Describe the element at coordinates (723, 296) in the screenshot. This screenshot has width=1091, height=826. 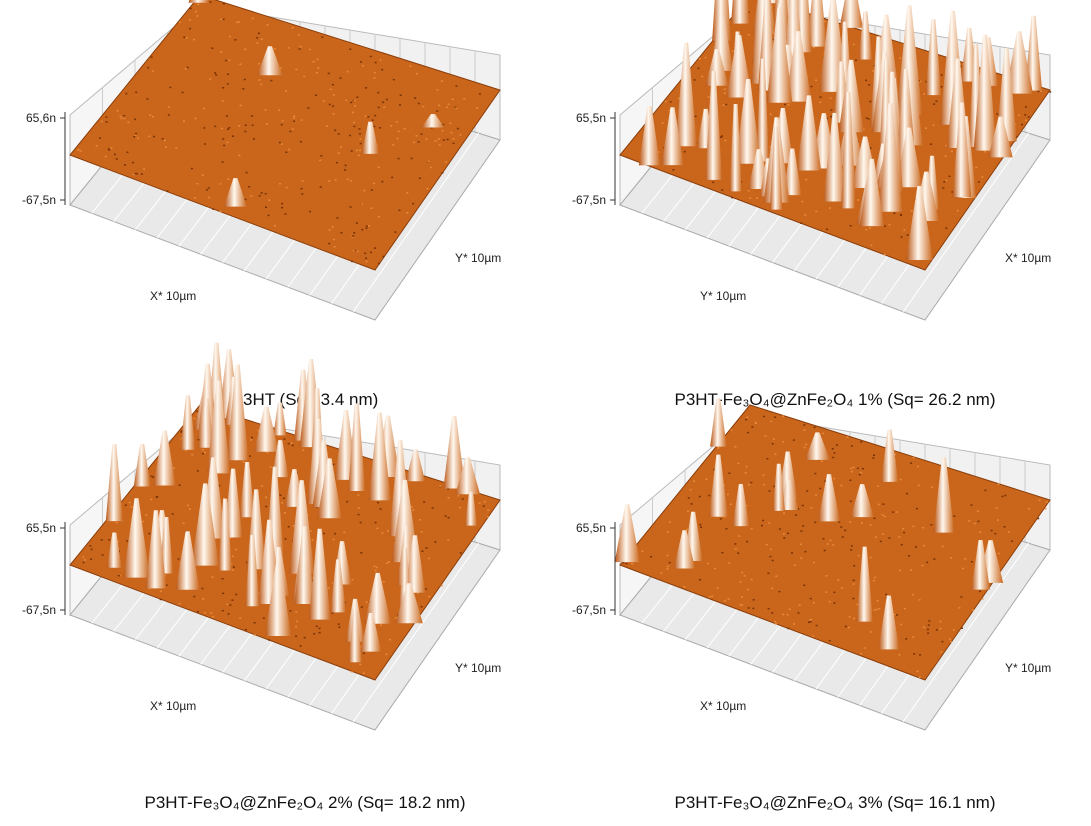
I see `front-axis-label: Y* 10µm` at that location.